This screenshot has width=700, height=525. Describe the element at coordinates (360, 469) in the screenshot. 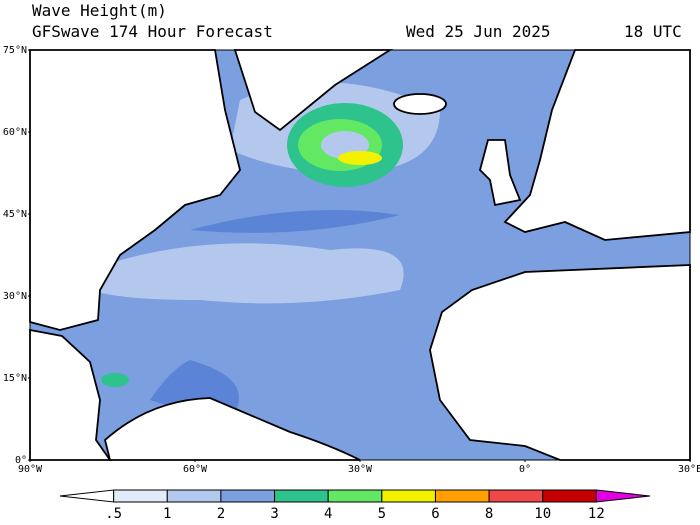

I see `lon-label: 30°W` at that location.